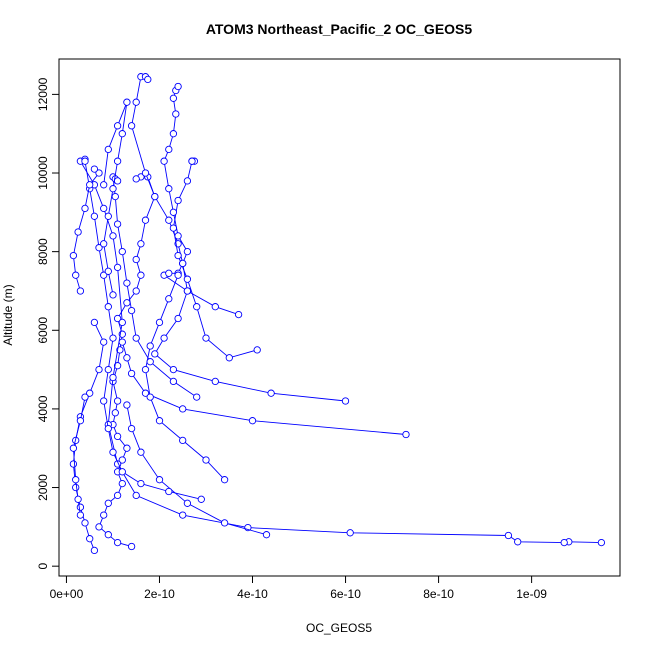  Describe the element at coordinates (438, 594) in the screenshot. I see `x-tick-label: 8e-10` at that location.